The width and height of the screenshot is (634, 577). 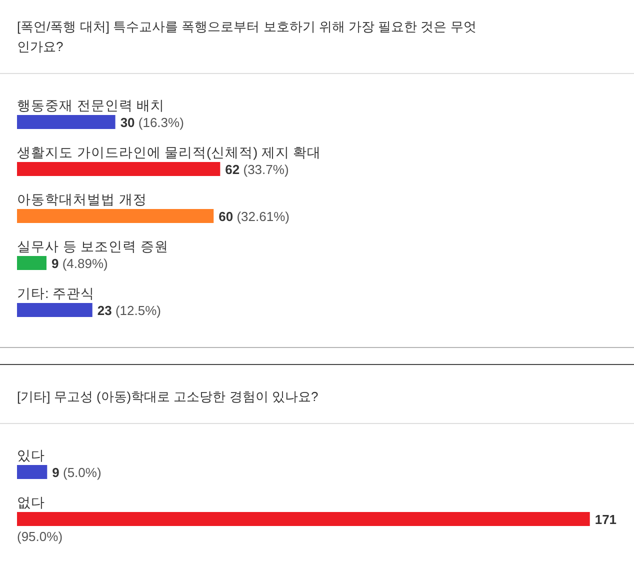 I want to click on y-tick-label: 아동학대처벌법 개정, so click(x=82, y=199).